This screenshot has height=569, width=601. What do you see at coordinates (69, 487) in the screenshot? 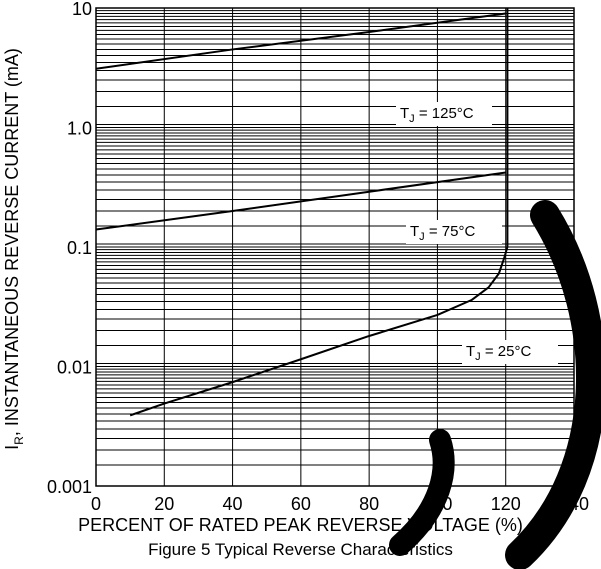
I see `y-tick-label: 0.001` at bounding box center [69, 487].